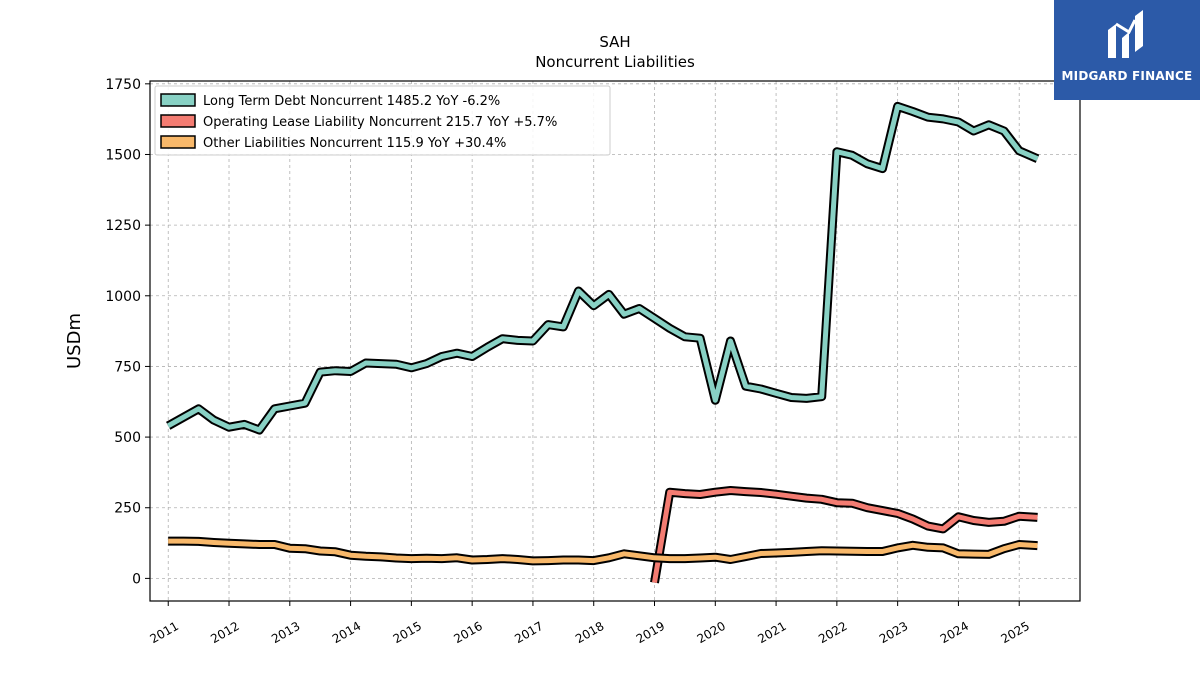  What do you see at coordinates (224, 632) in the screenshot?
I see `x-tick-label: 2012` at bounding box center [224, 632].